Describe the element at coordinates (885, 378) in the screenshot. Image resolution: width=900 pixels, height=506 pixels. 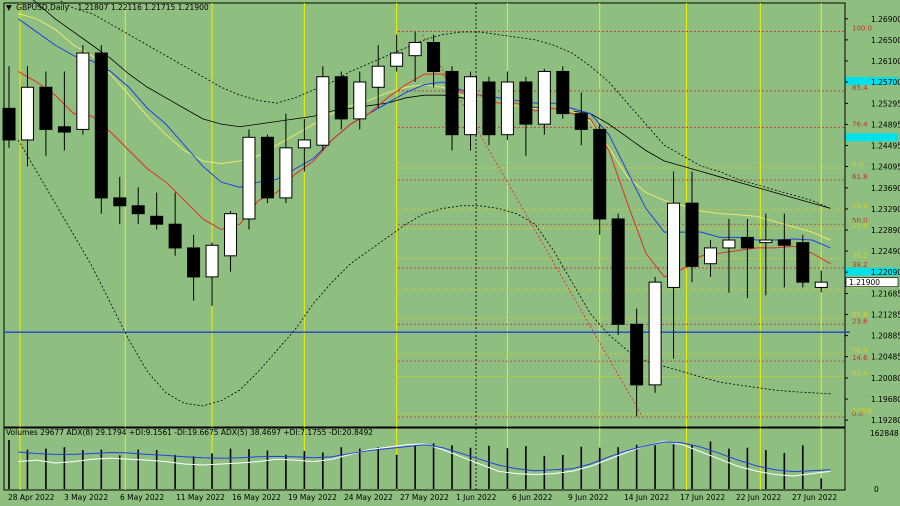
I see `y-tick-label: 1.20080` at that location.